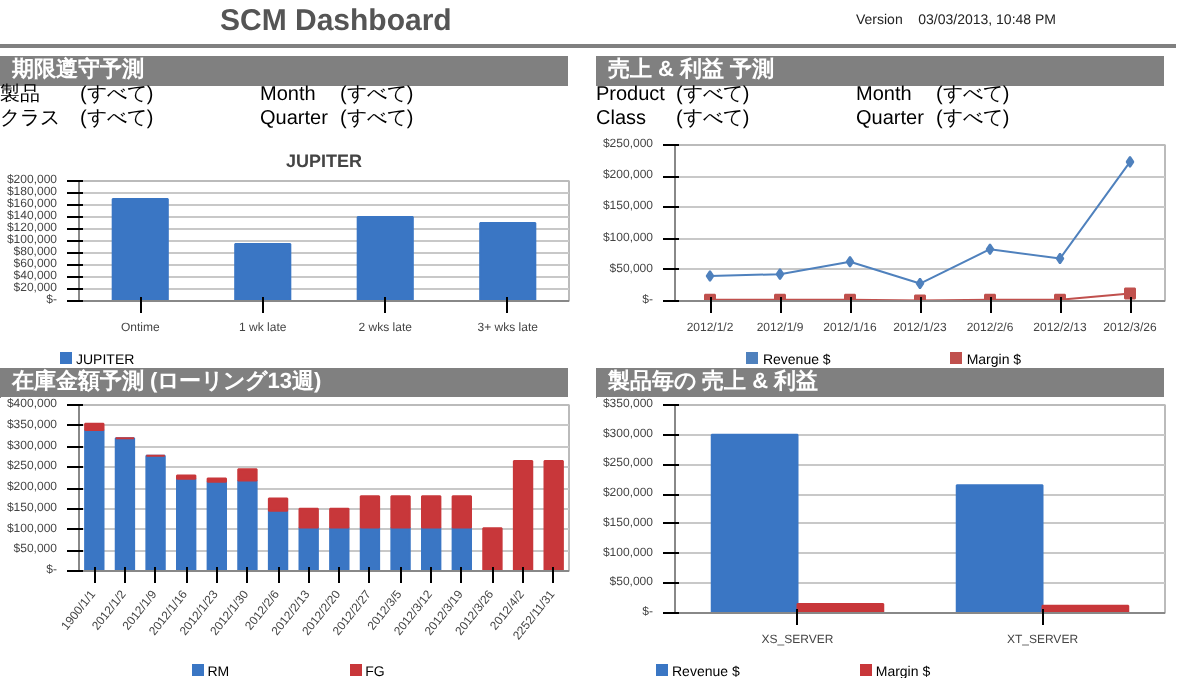 The width and height of the screenshot is (1180, 678). I want to click on text: Class, so click(622, 120).